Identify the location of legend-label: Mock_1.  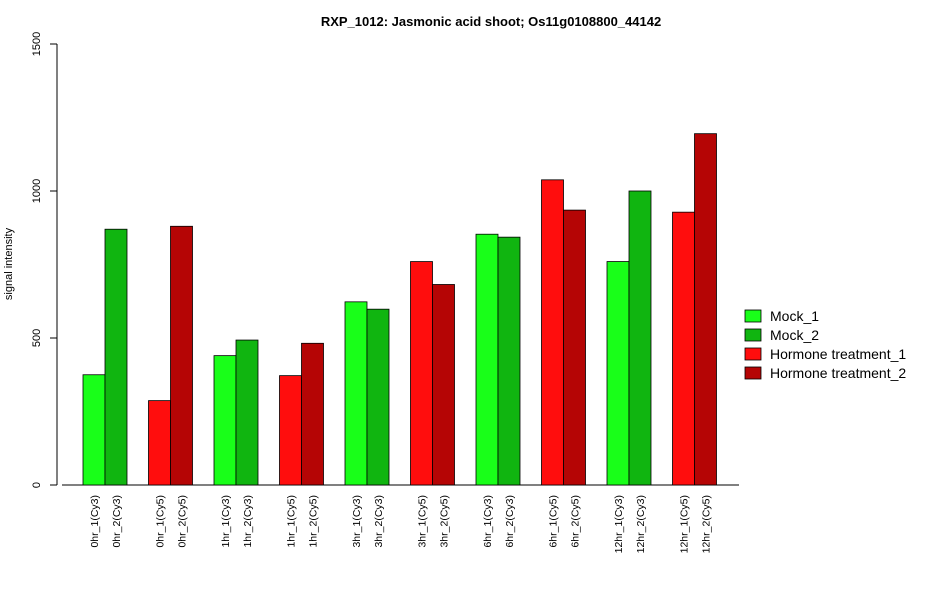
(794, 316).